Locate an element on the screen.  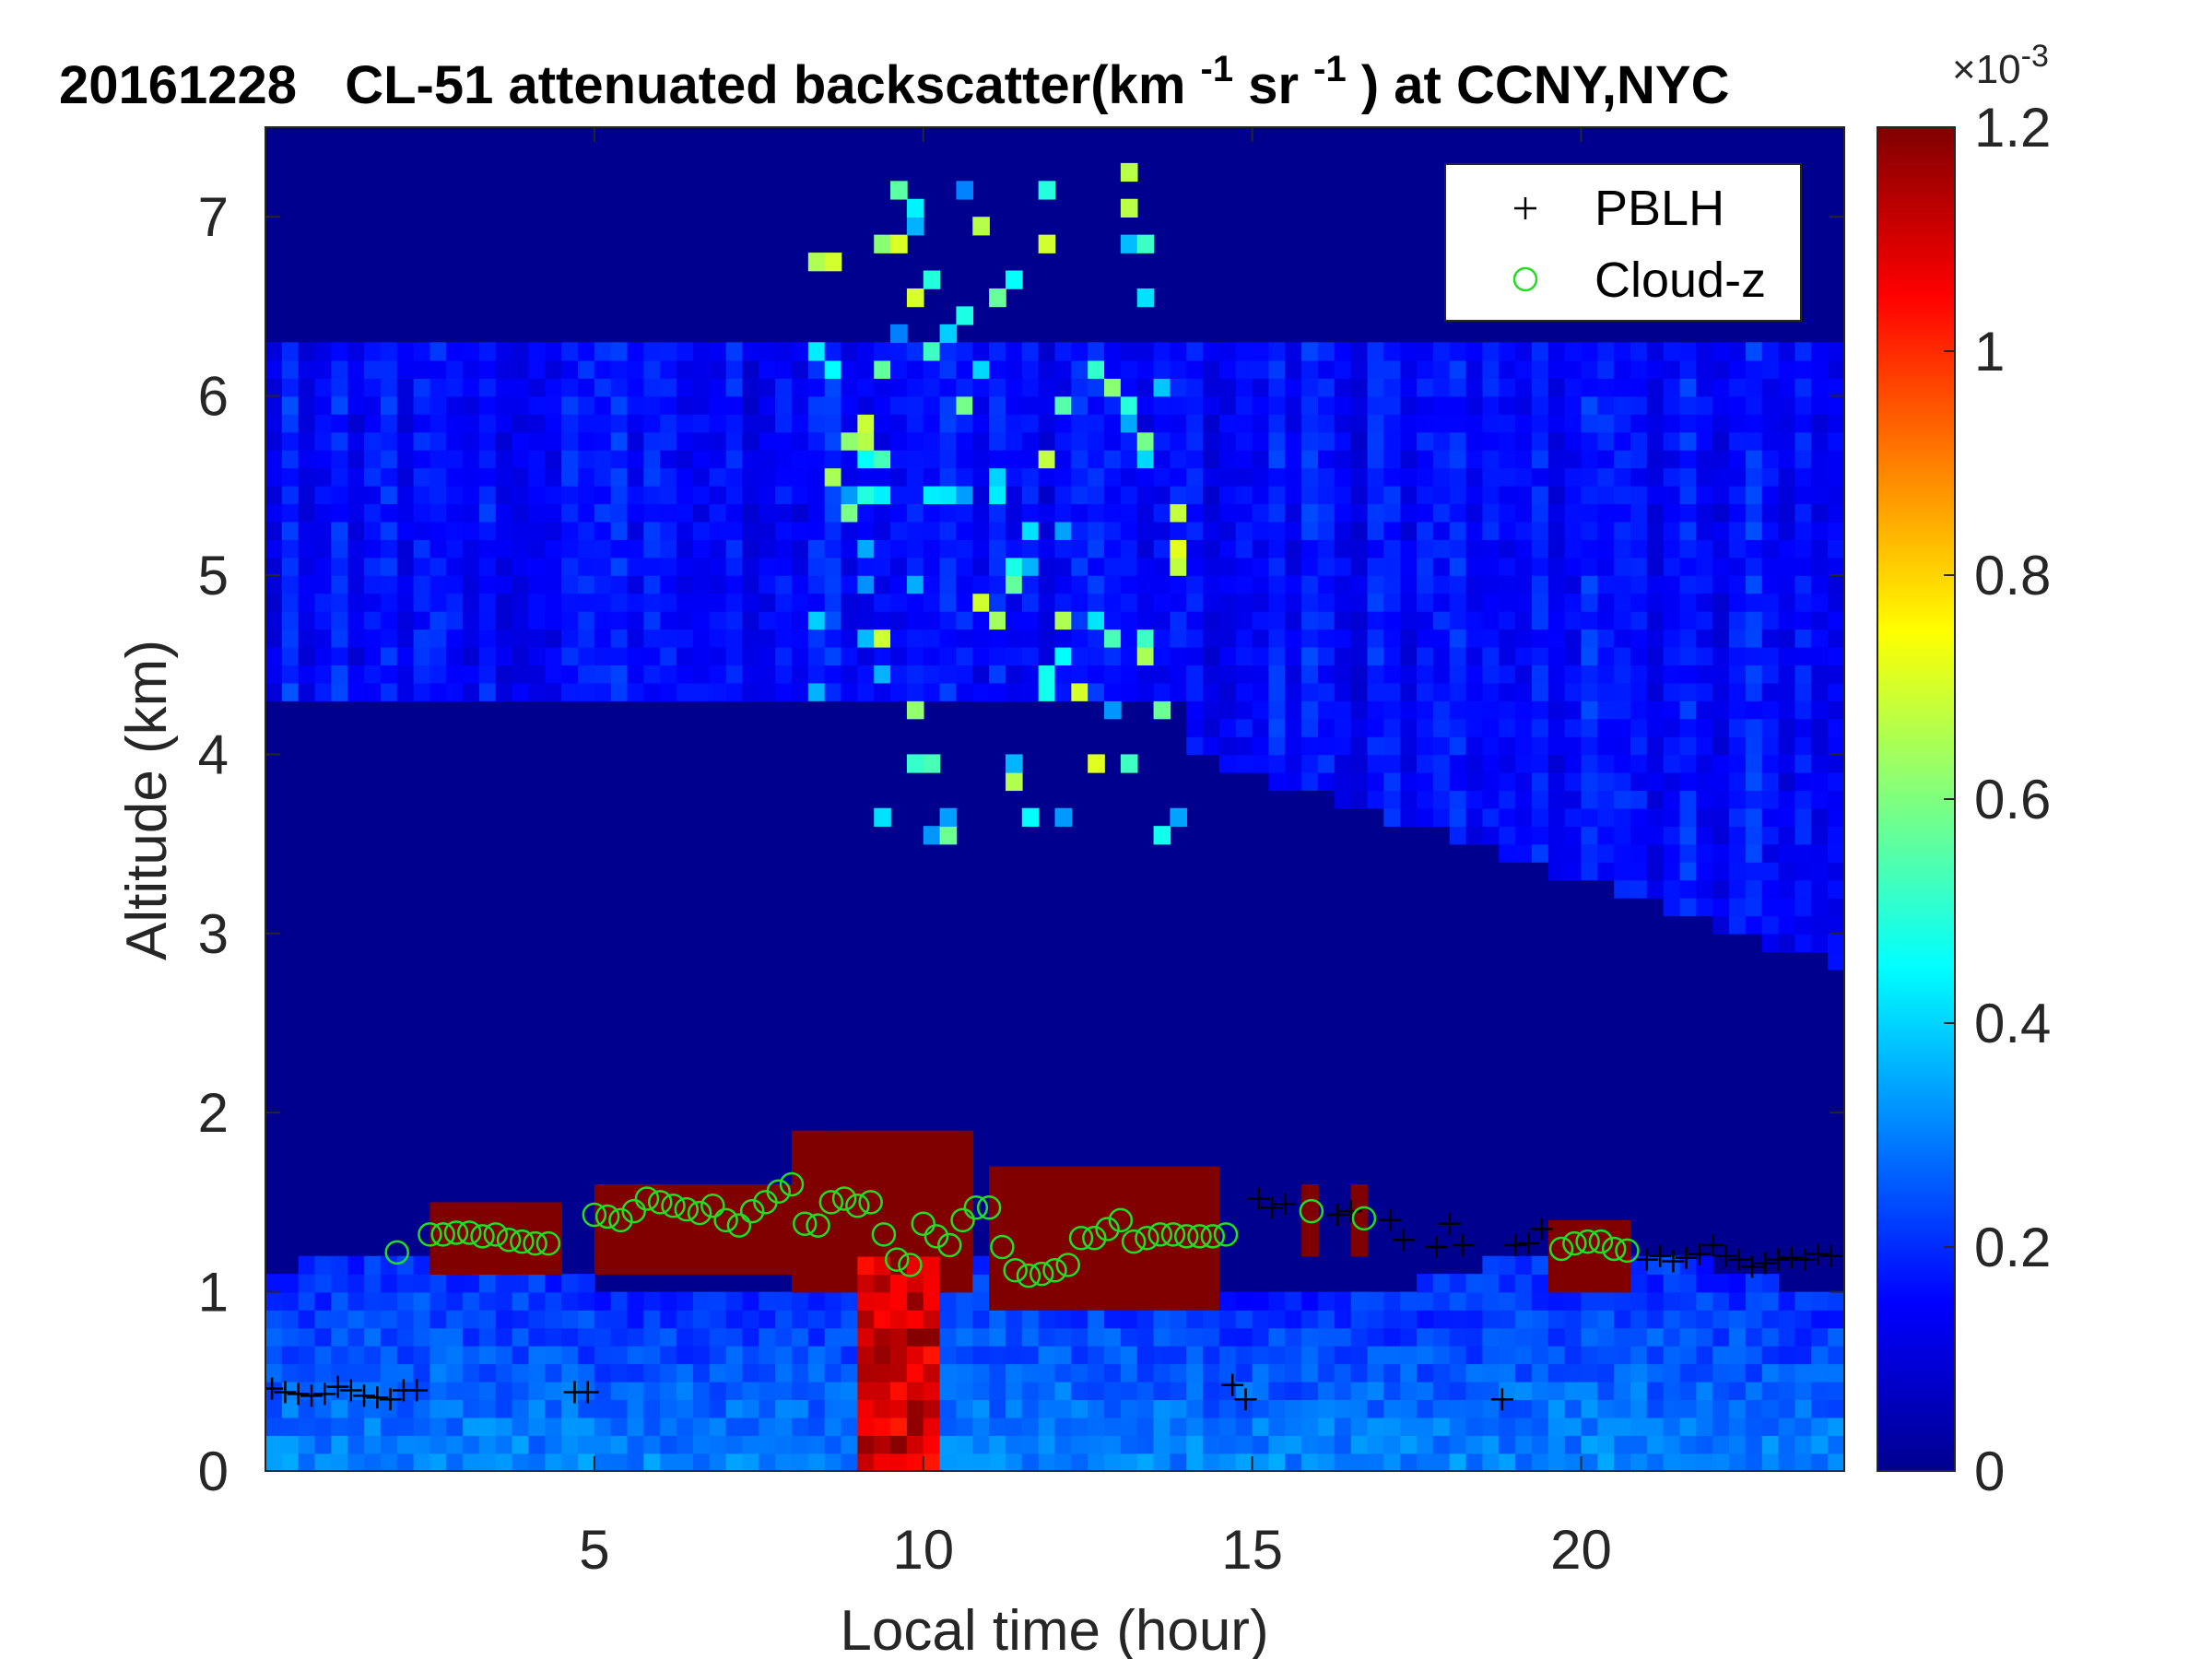
title-date: 20161228 is located at coordinates (178, 85).